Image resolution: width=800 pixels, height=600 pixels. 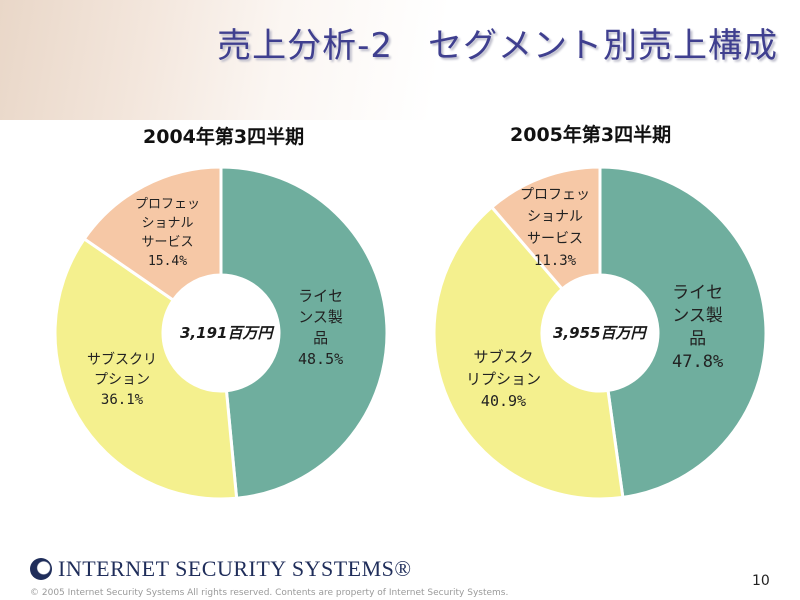 I want to click on company-logo: INTERNET SECURITY SYSTEMS®, so click(x=221, y=569).